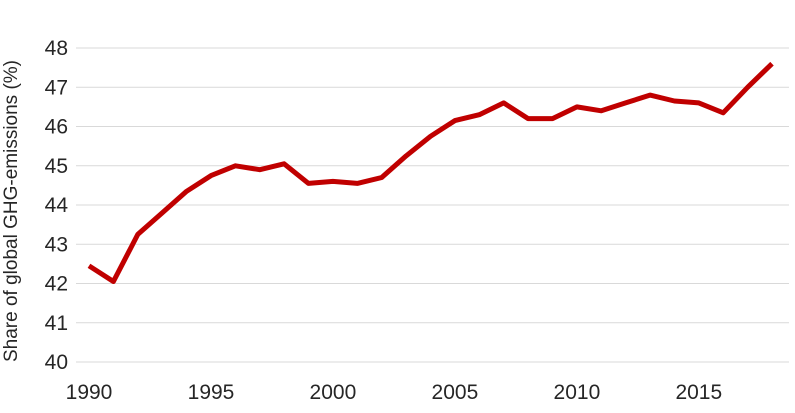 This screenshot has height=413, width=795. What do you see at coordinates (56, 362) in the screenshot?
I see `y-tick-label: 40` at bounding box center [56, 362].